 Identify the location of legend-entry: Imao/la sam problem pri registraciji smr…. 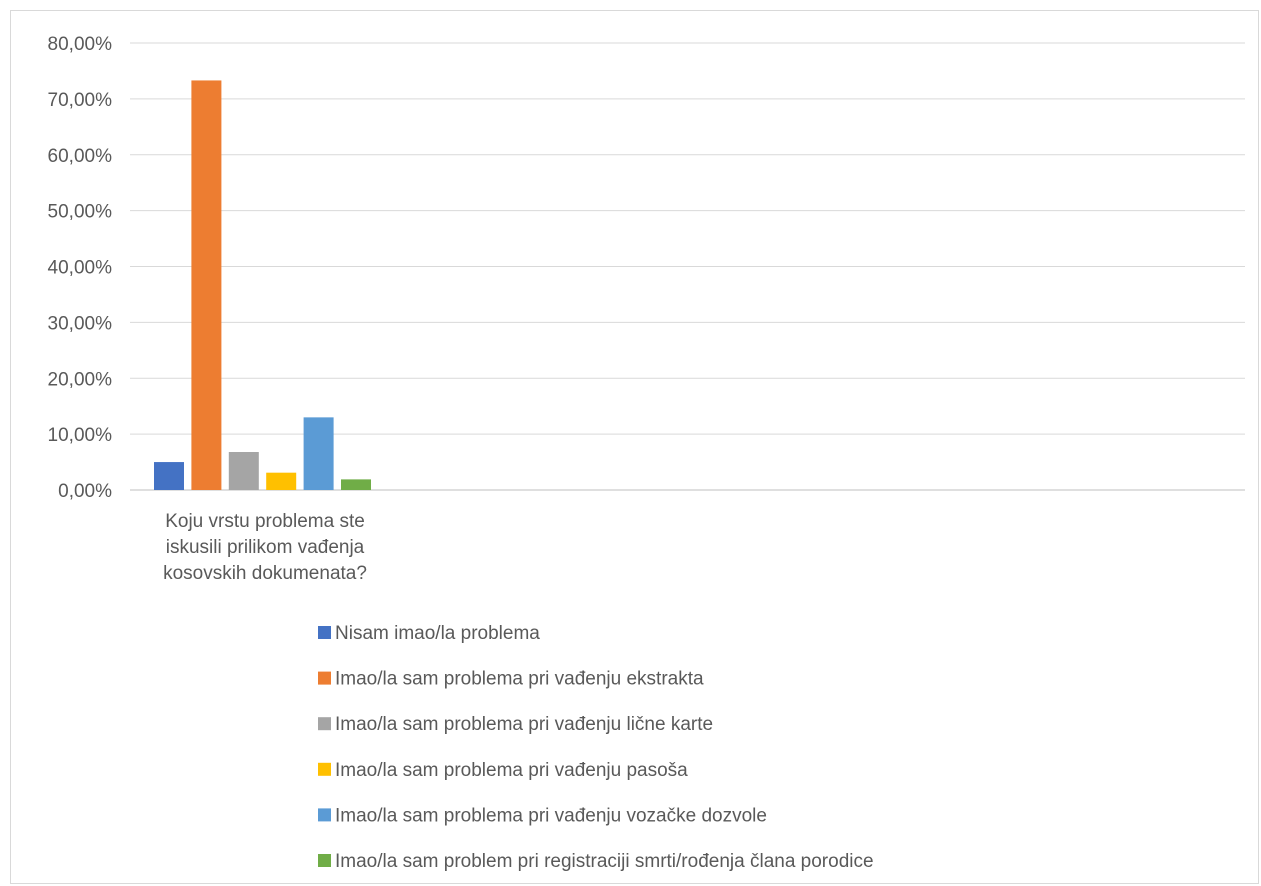
(604, 861).